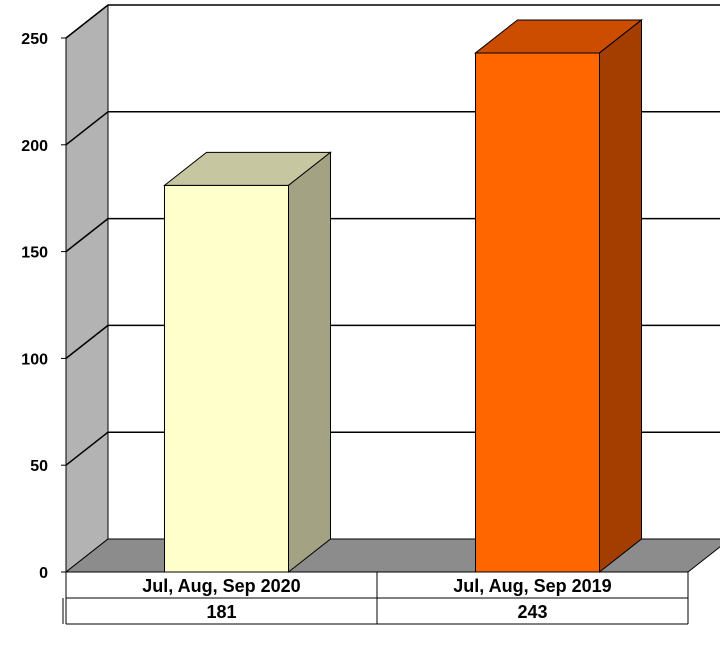 Image resolution: width=720 pixels, height=650 pixels. What do you see at coordinates (34, 253) in the screenshot?
I see `y-tick-label: 150` at bounding box center [34, 253].